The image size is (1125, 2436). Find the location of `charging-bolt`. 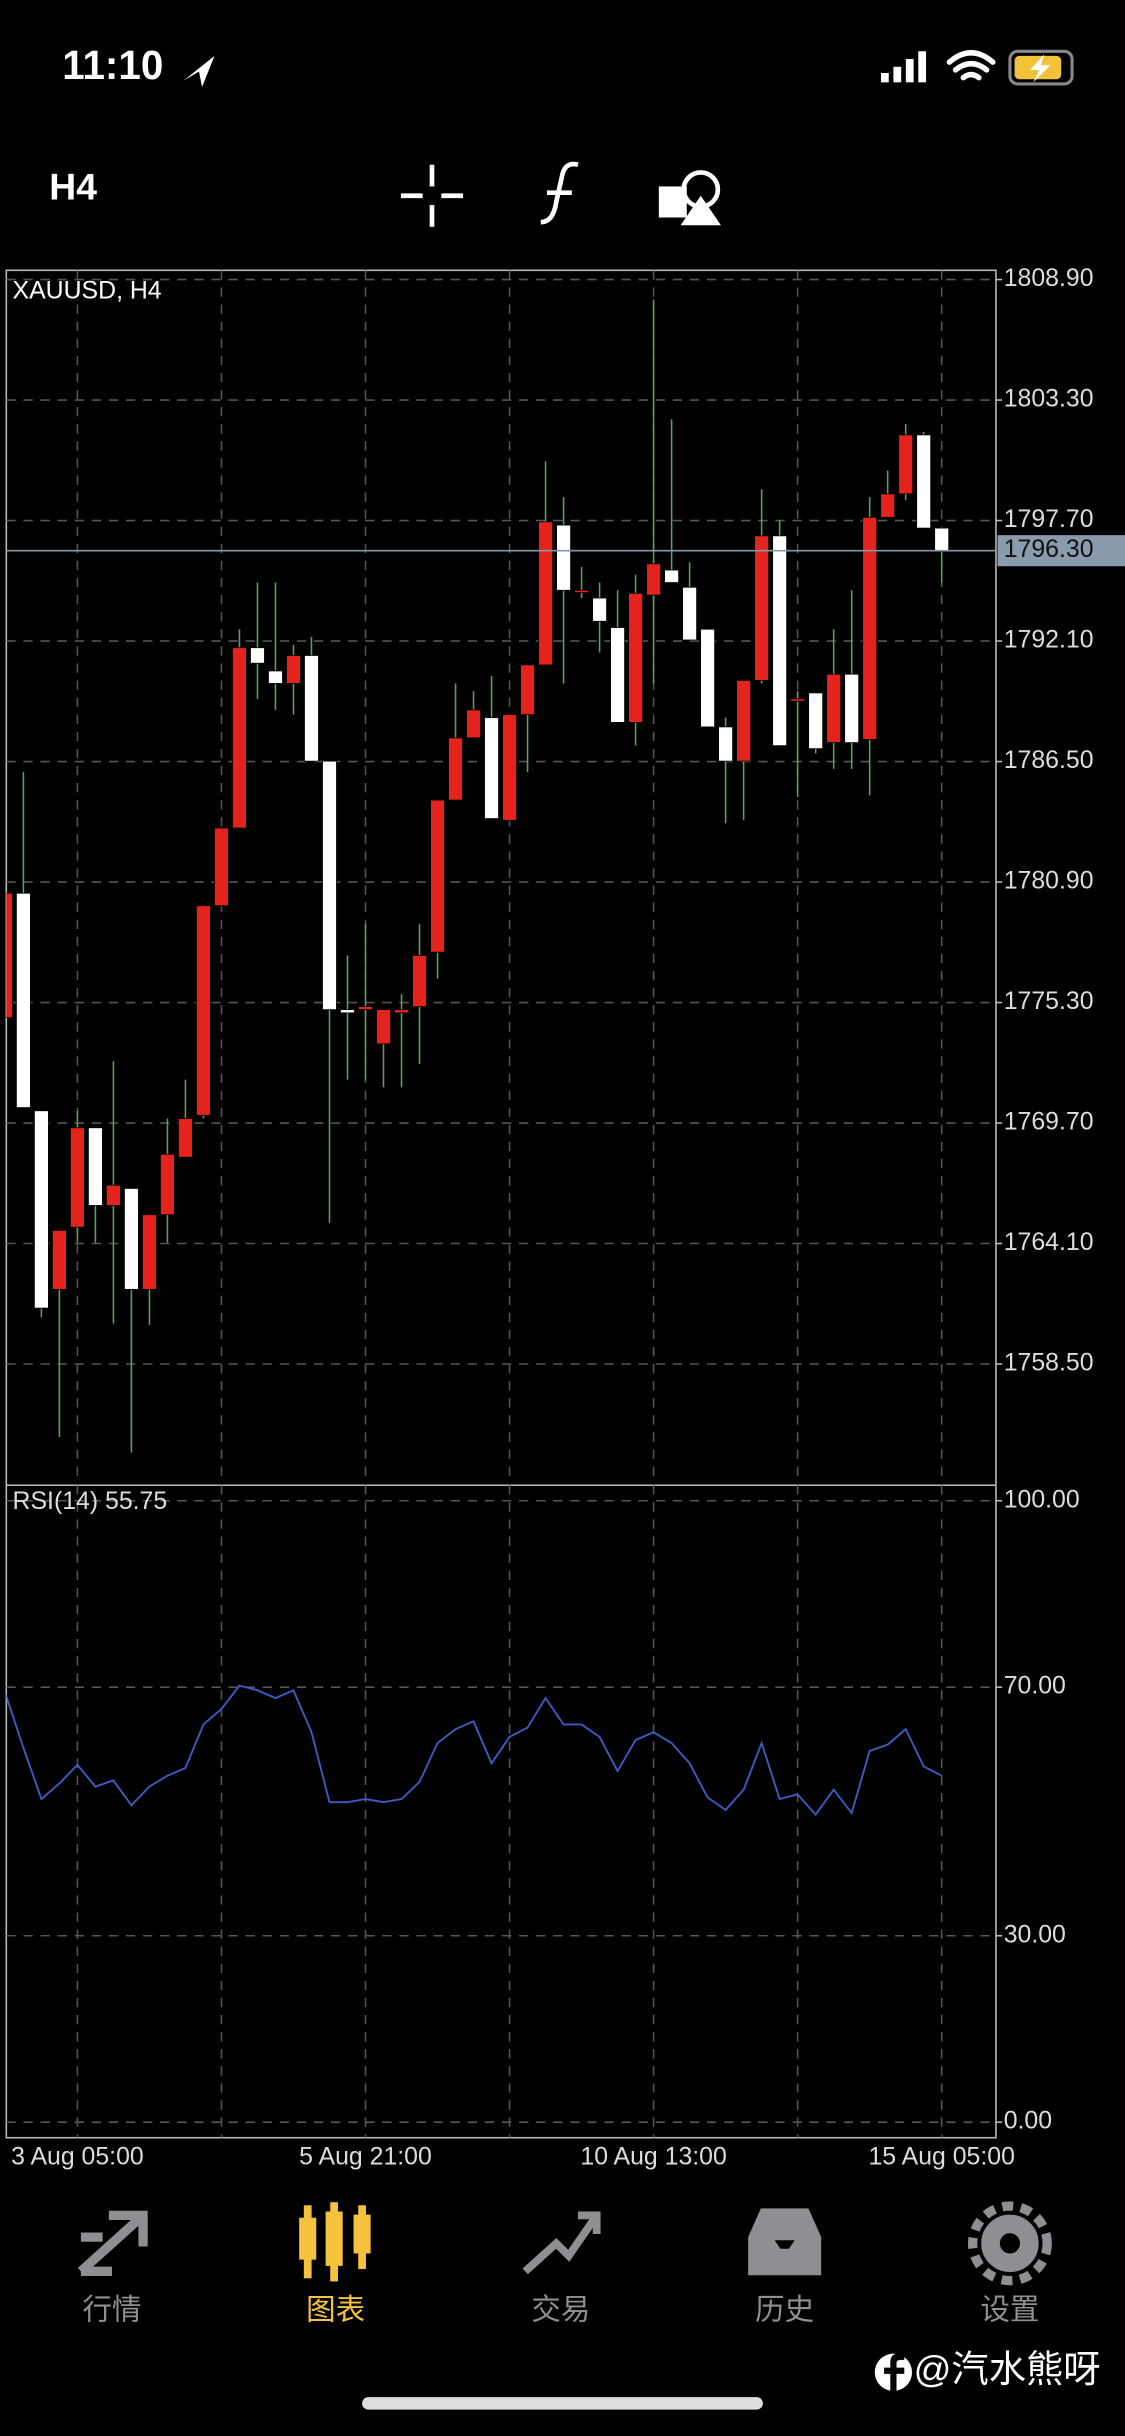

charging-bolt is located at coordinates (1040, 68).